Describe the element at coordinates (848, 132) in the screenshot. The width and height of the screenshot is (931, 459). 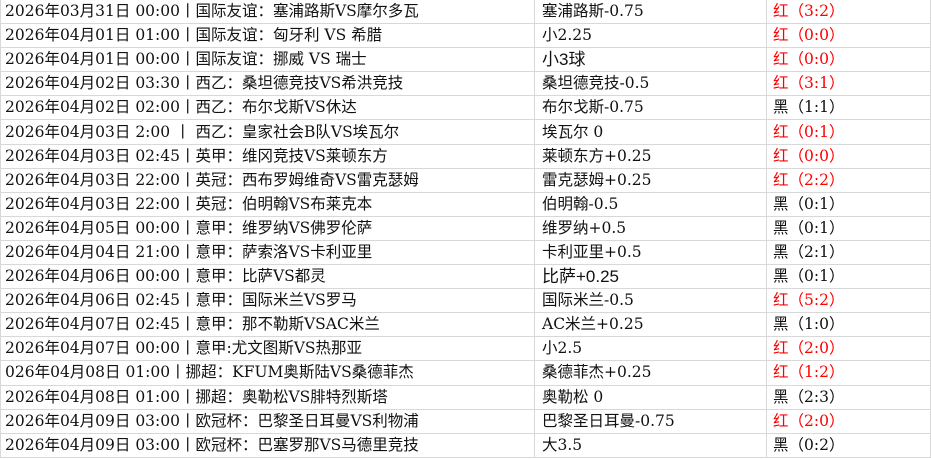
I see `result-cell: 红（0:1）` at that location.